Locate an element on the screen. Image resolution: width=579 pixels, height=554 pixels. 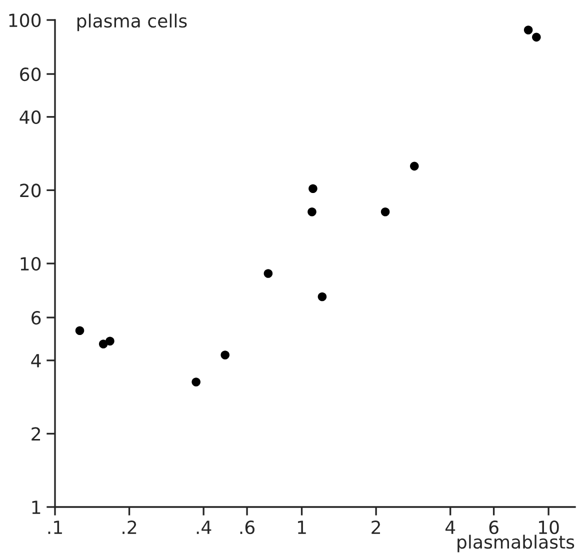
x-tick-label: 2 is located at coordinates (376, 527).